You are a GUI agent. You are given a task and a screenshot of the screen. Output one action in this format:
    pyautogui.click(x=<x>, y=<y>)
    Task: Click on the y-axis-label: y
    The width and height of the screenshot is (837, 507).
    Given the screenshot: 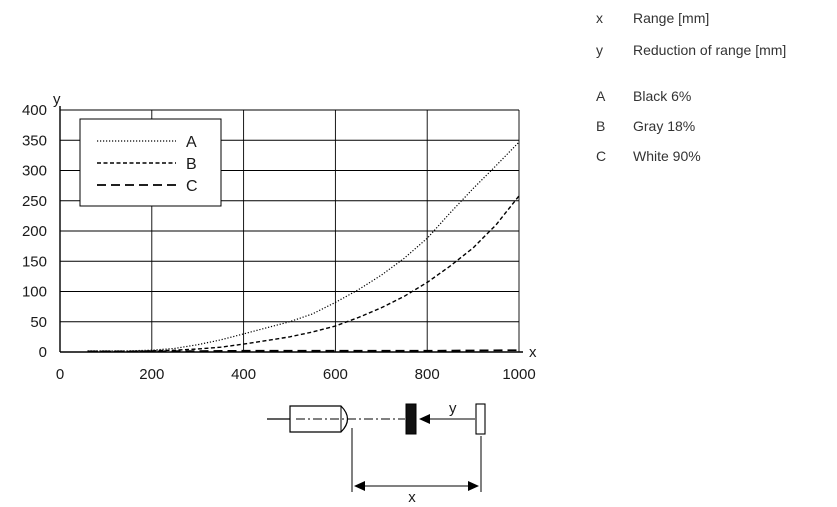 What is the action you would take?
    pyautogui.click(x=57, y=99)
    